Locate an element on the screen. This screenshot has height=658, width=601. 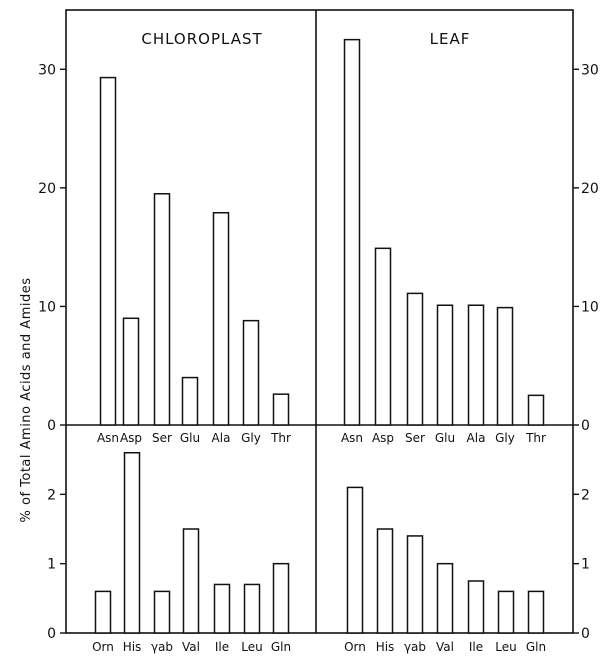
panel-4: 0 1 2 Orn His γab Val Ile Leu Gln is located at coordinates (467, 570).